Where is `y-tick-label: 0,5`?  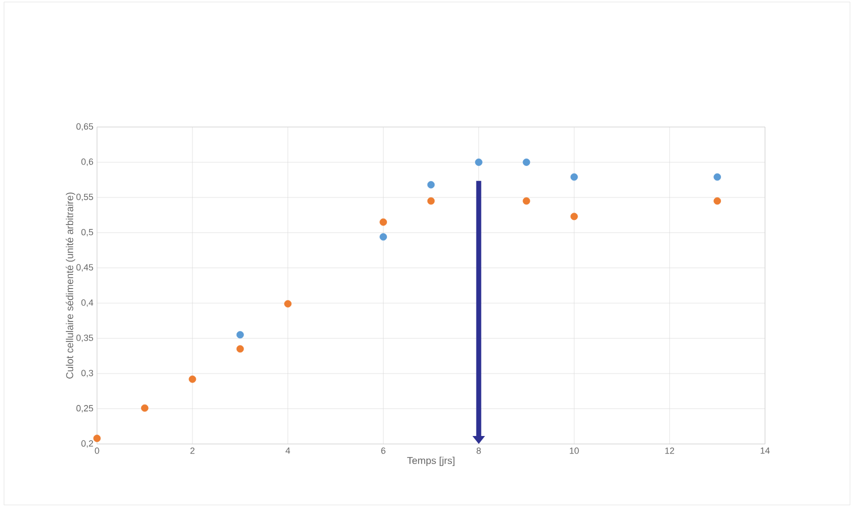
y-tick-label: 0,5 is located at coordinates (87, 232).